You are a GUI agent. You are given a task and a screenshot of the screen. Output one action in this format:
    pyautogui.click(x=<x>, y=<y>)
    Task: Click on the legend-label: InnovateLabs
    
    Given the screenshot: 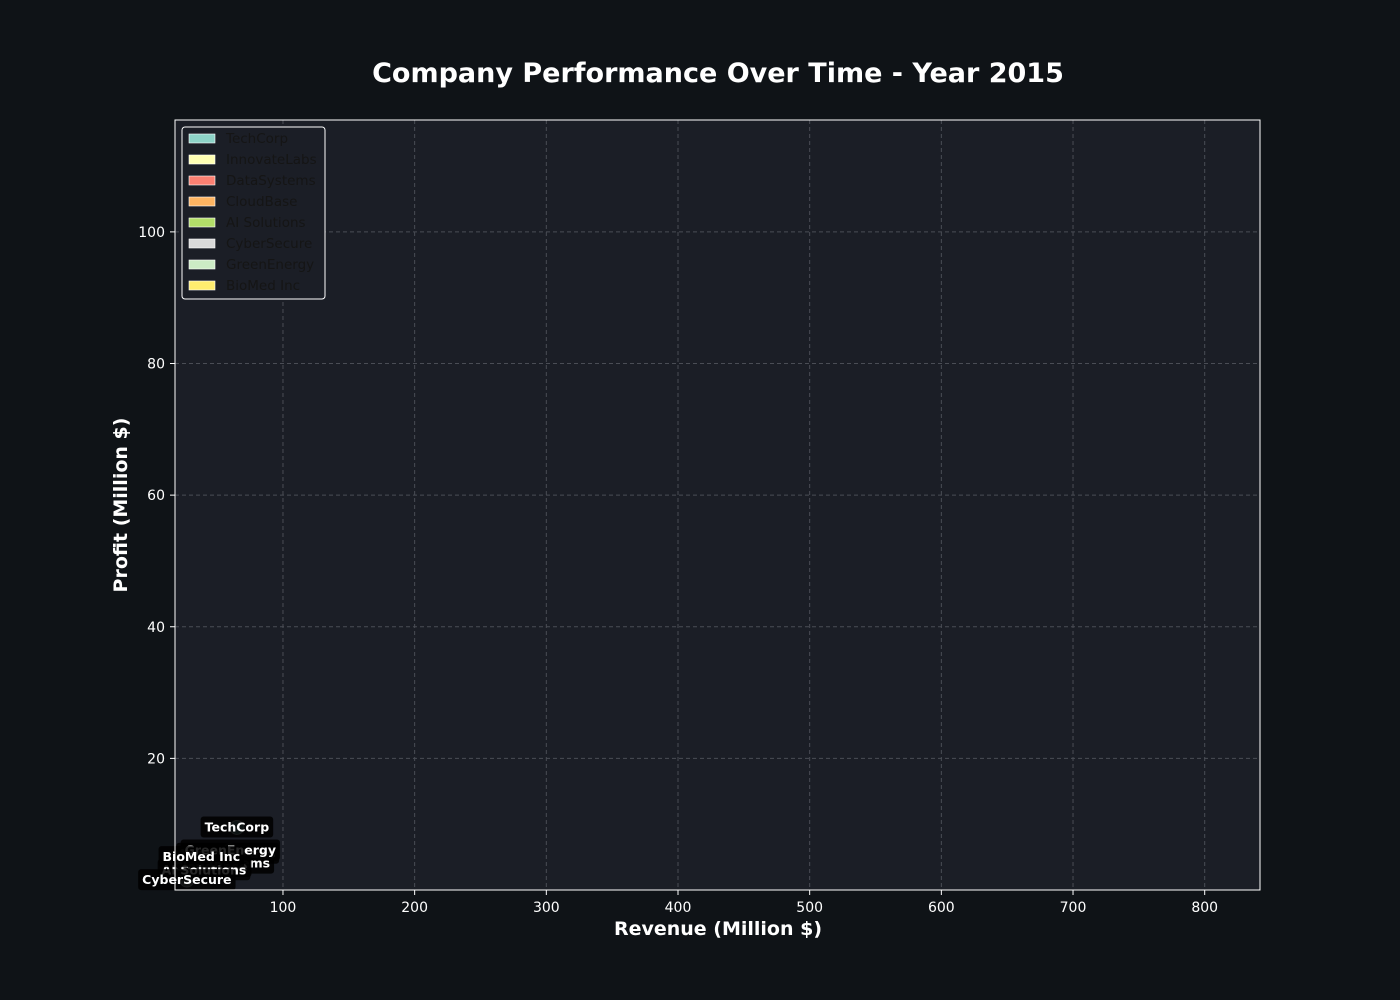 What is the action you would take?
    pyautogui.click(x=271, y=160)
    